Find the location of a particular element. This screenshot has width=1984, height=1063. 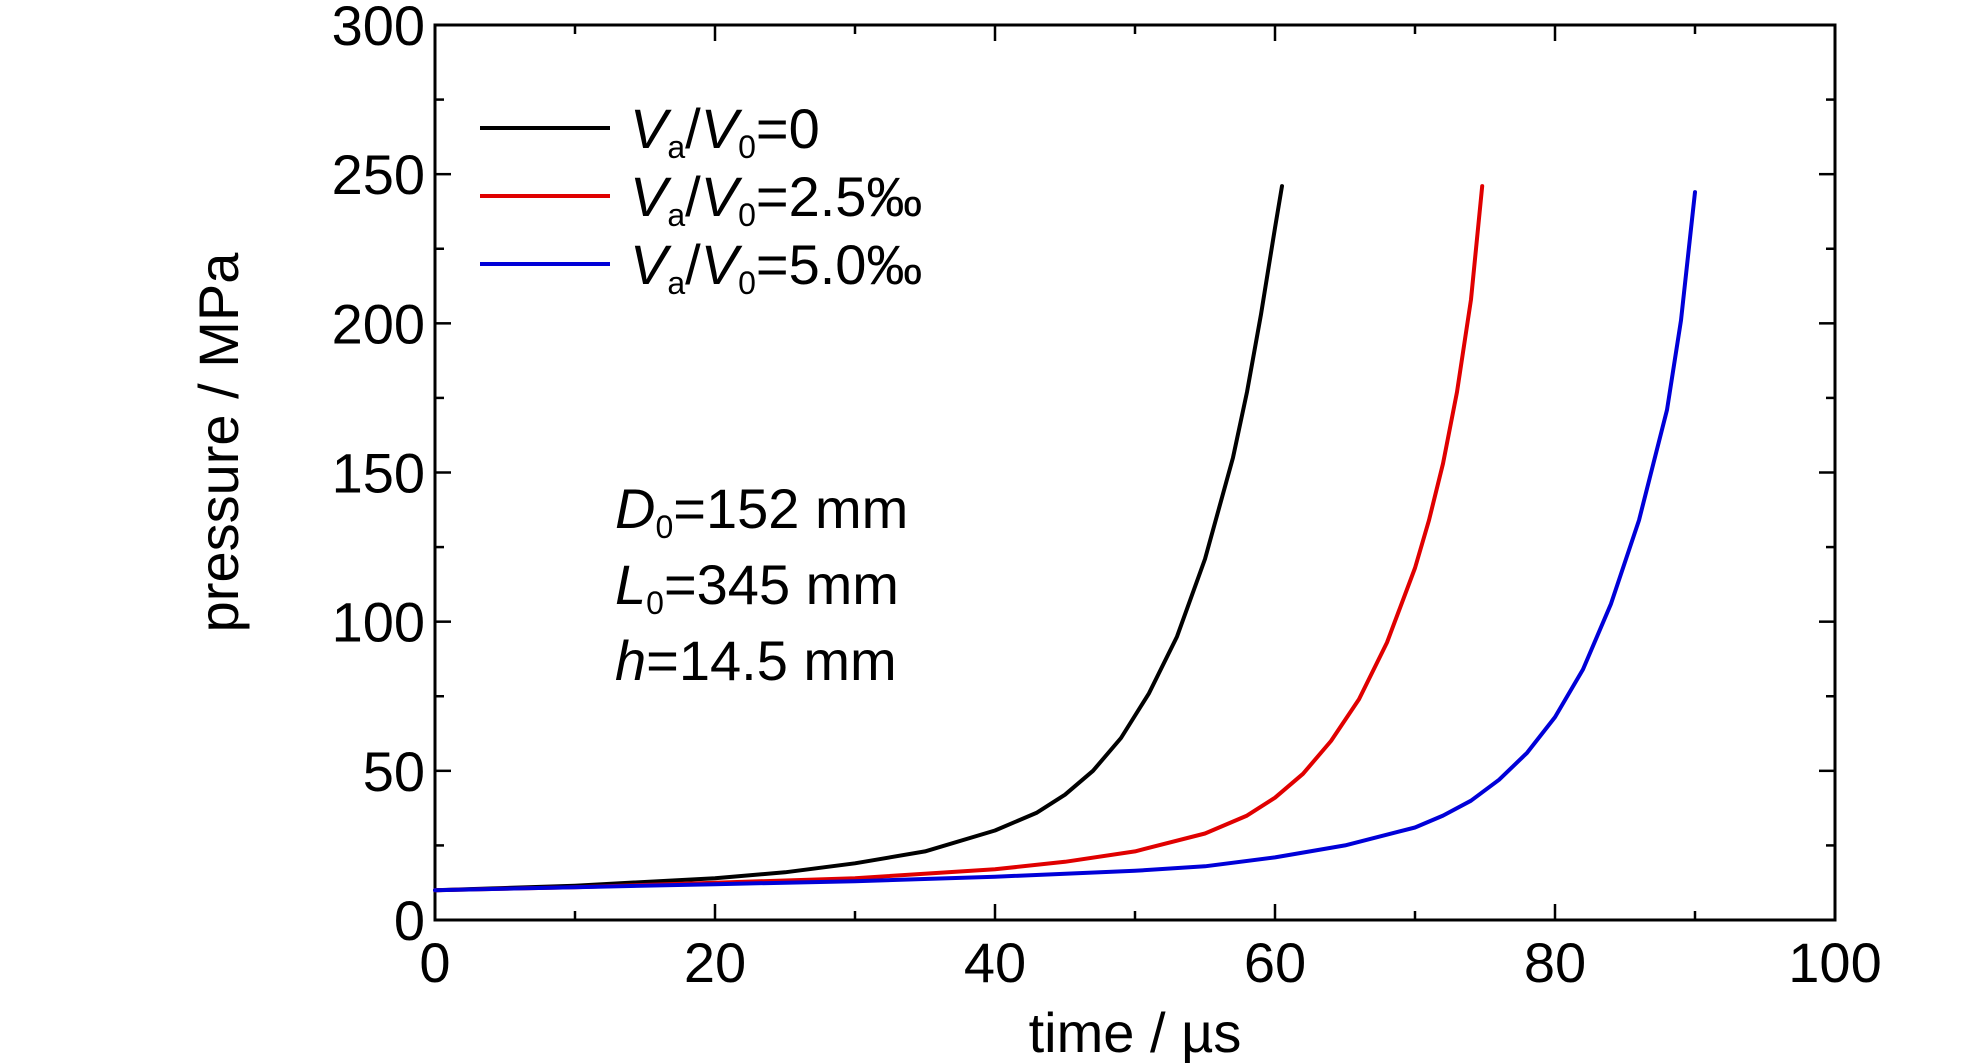

x-tick-label: 60 is located at coordinates (1275, 962).